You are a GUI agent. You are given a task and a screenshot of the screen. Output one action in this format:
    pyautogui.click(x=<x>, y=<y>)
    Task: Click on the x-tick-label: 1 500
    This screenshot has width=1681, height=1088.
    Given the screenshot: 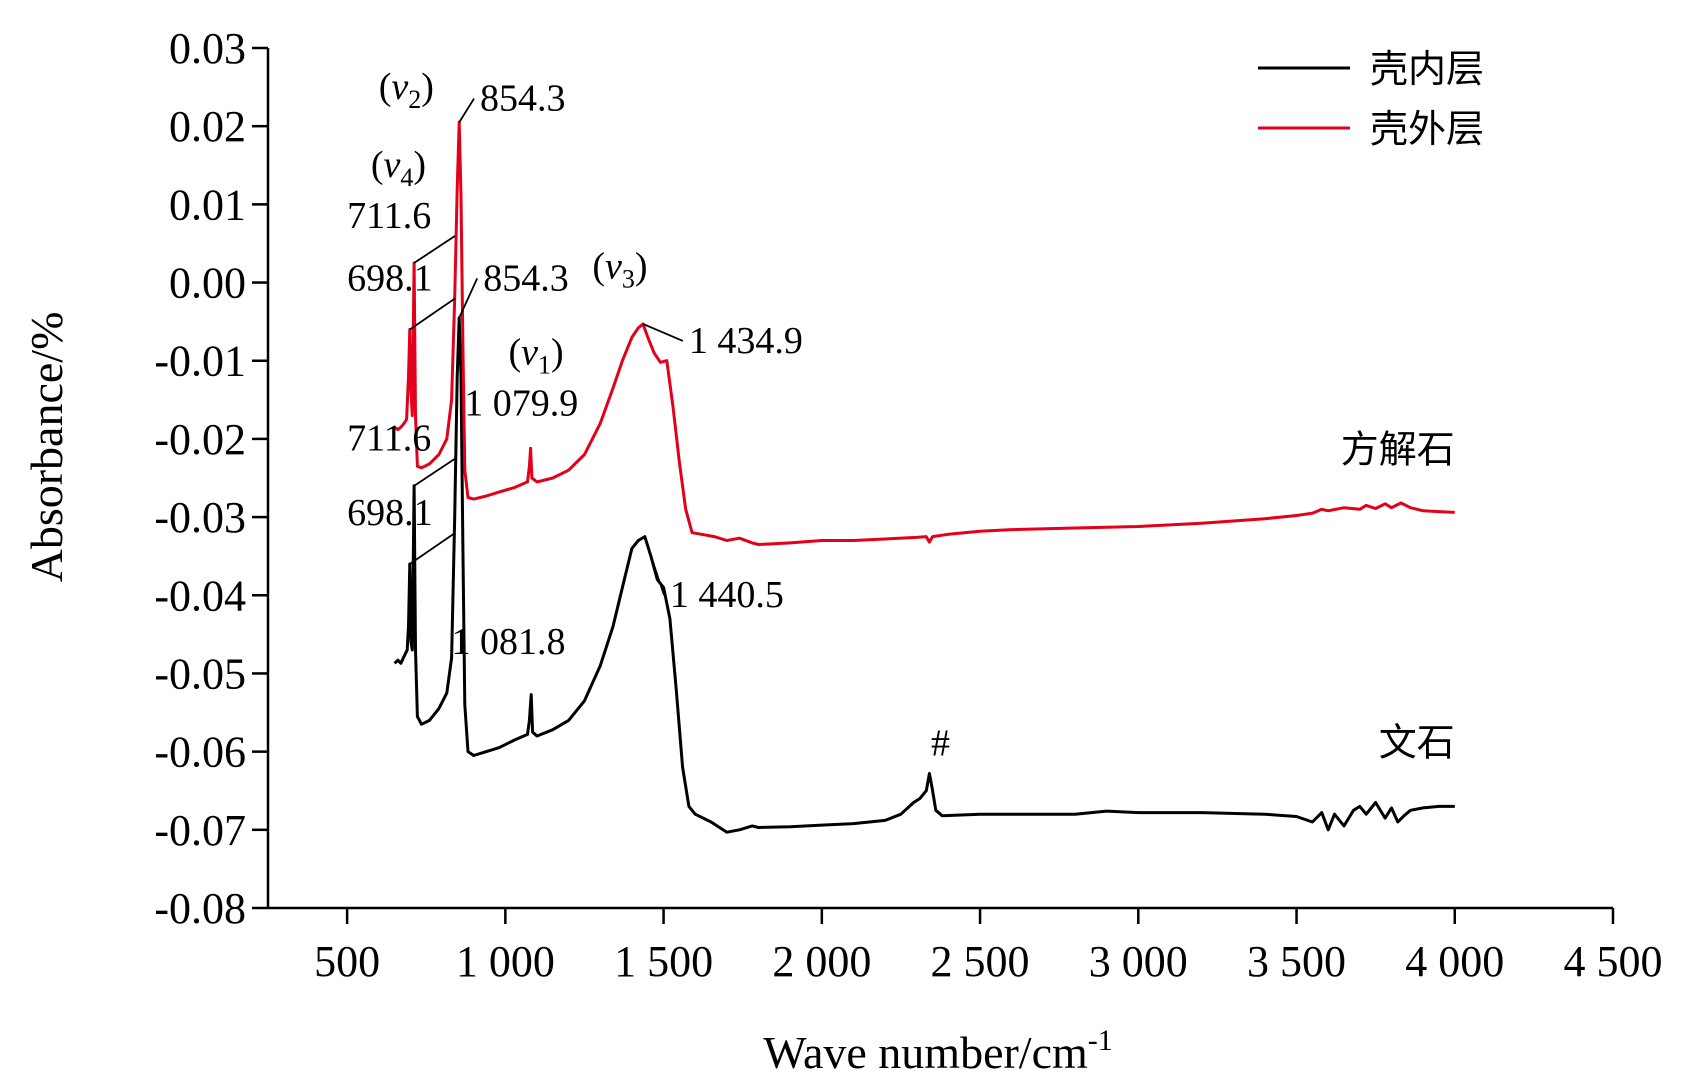 What is the action you would take?
    pyautogui.click(x=663, y=961)
    